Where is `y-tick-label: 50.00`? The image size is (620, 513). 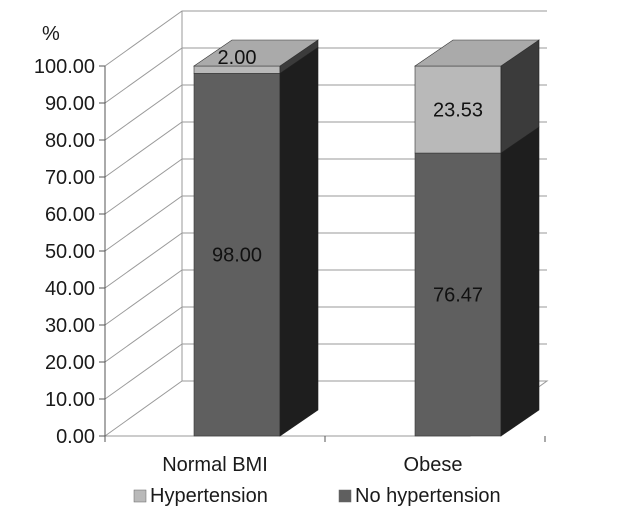 y-tick-label: 50.00 is located at coordinates (70, 252).